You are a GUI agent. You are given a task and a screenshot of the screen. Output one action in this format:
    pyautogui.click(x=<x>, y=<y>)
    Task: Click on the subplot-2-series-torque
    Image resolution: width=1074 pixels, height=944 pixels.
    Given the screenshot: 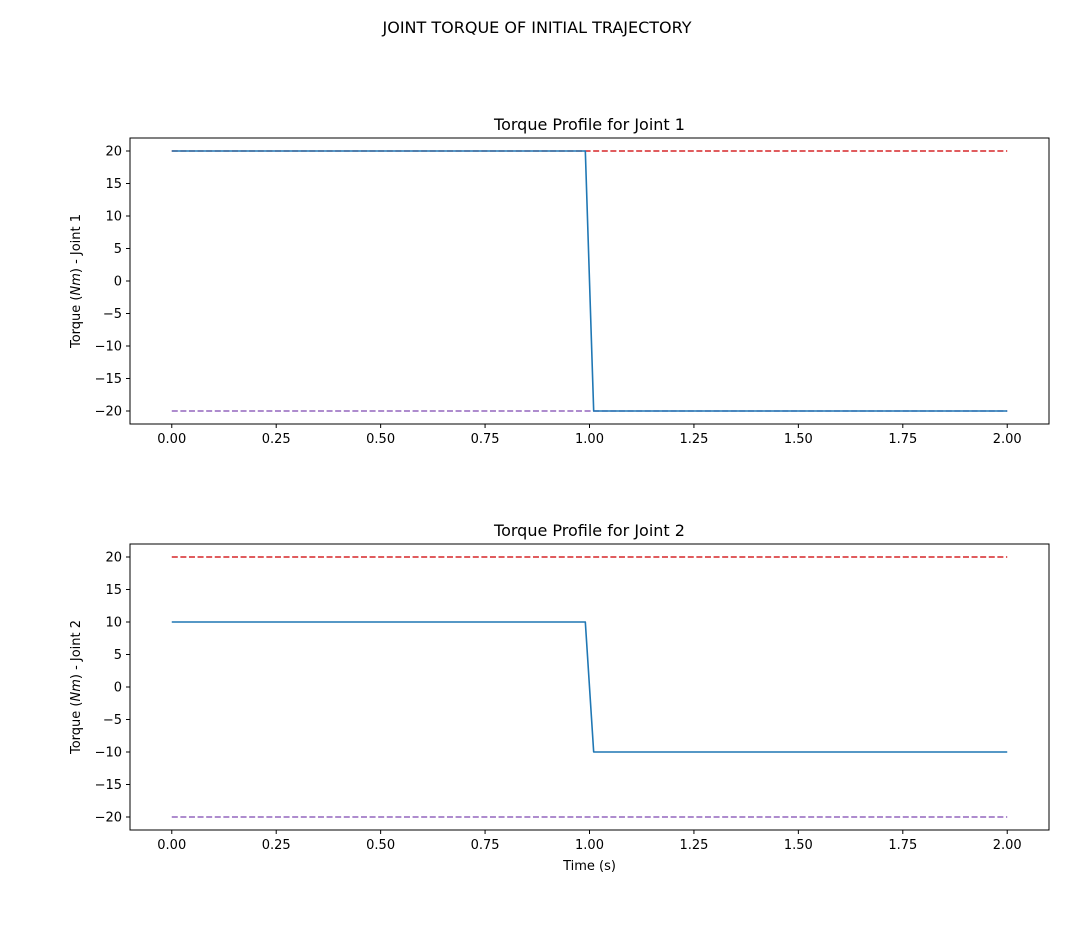 What is the action you would take?
    pyautogui.click(x=589, y=687)
    